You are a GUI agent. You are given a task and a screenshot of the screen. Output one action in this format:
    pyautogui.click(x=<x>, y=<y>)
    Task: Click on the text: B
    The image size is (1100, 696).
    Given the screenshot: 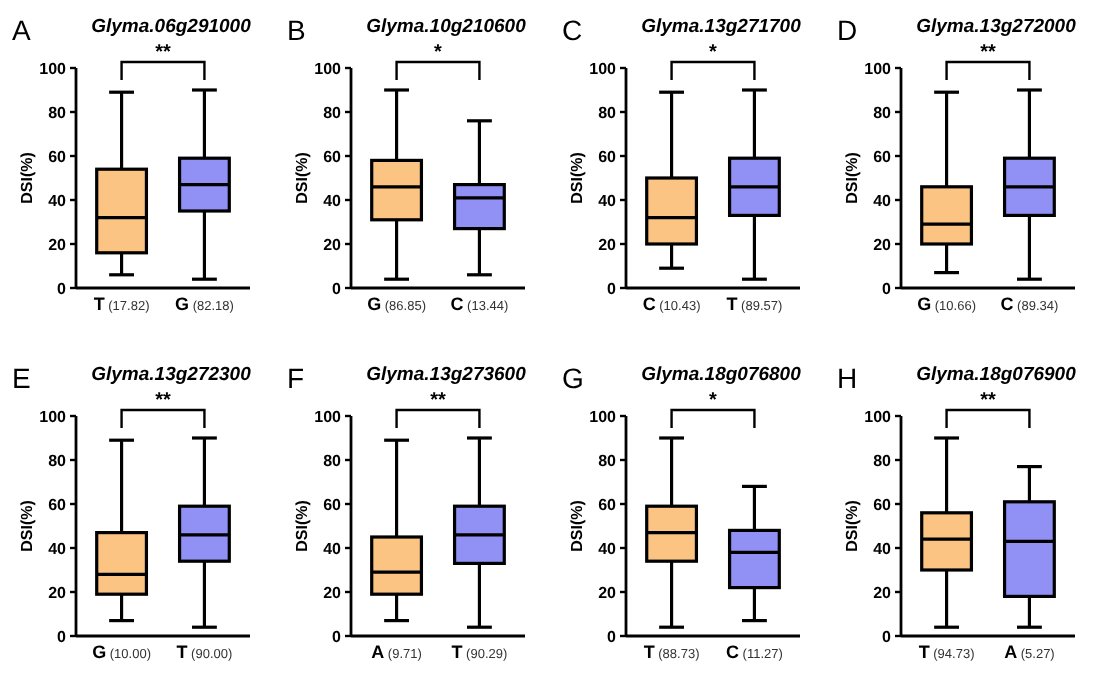 What is the action you would take?
    pyautogui.click(x=296, y=30)
    